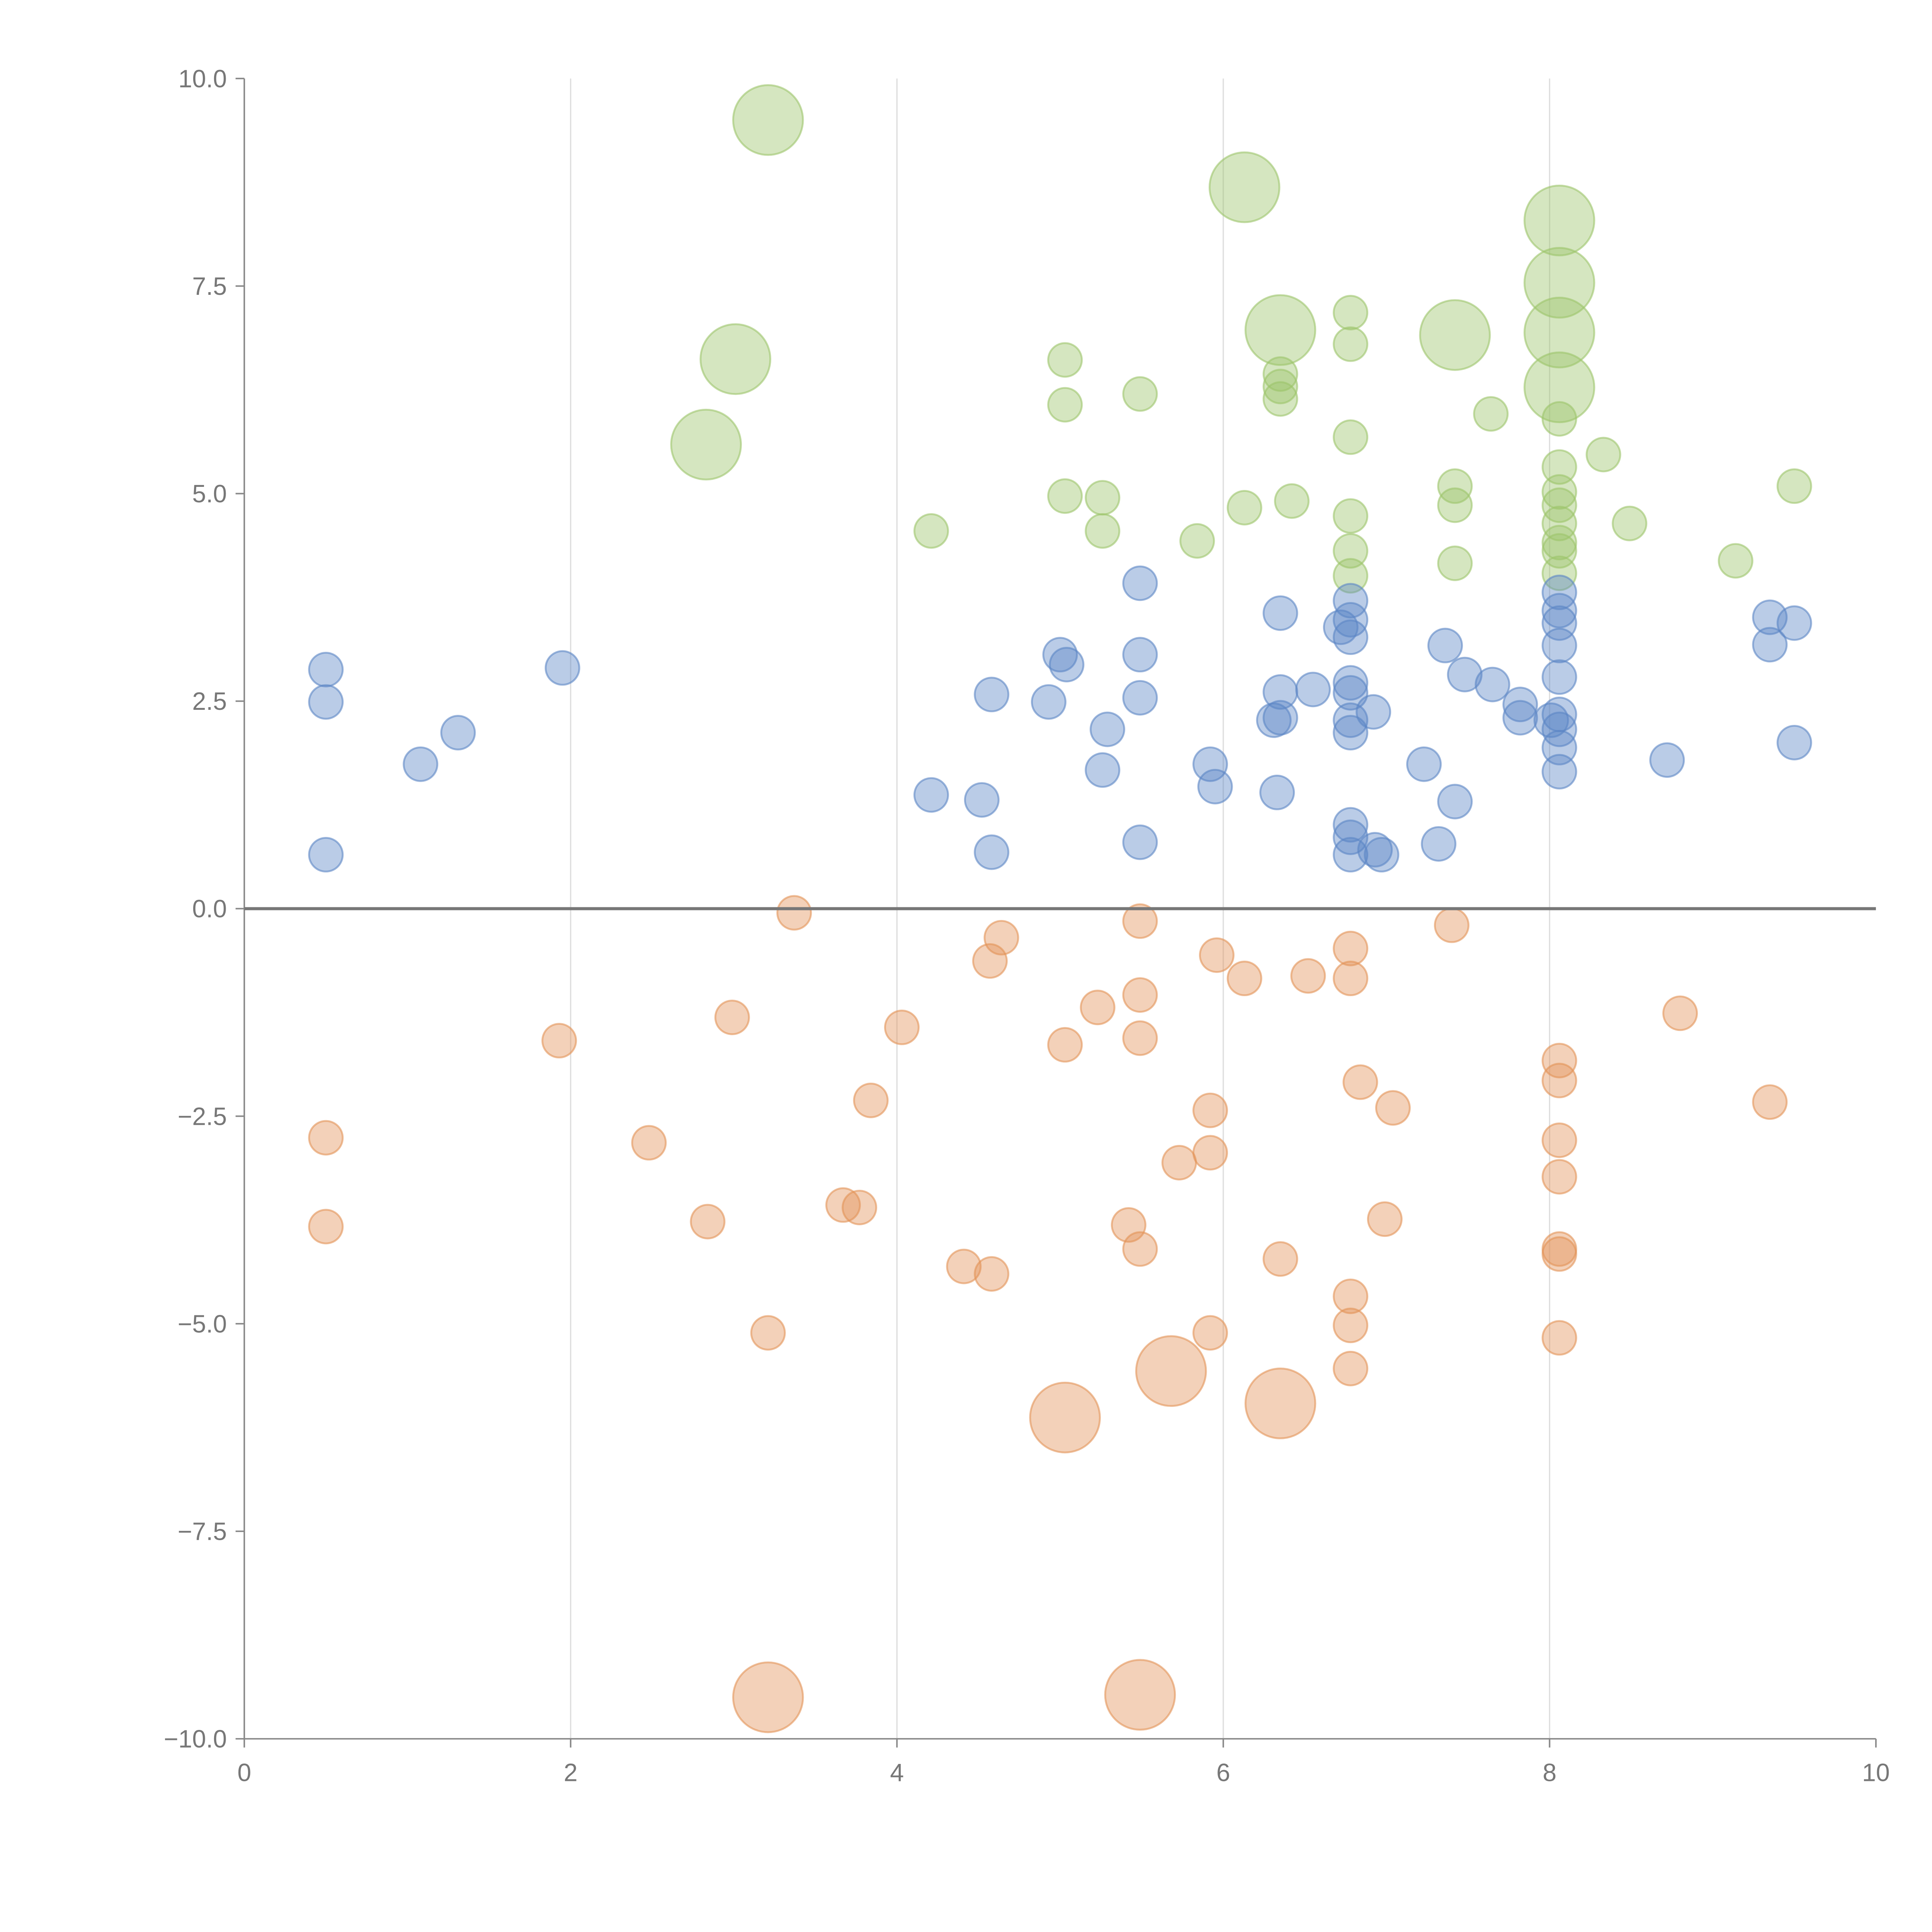  Describe the element at coordinates (571, 1773) in the screenshot. I see `x-tick-label: 2` at that location.